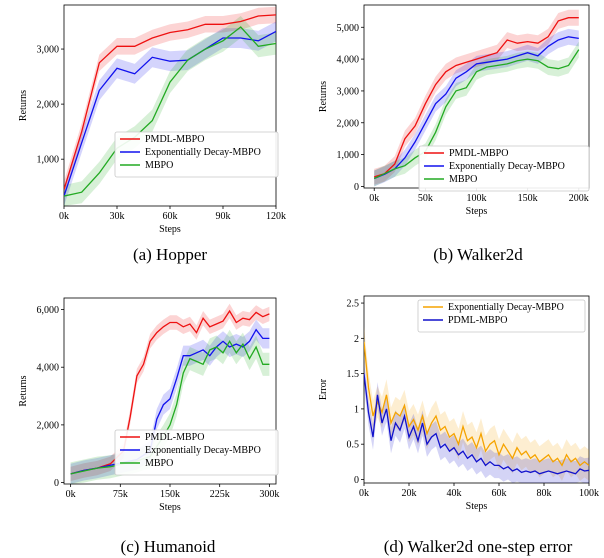  What do you see at coordinates (117, 216) in the screenshot?
I see `x-tick-label: 30k` at bounding box center [117, 216].